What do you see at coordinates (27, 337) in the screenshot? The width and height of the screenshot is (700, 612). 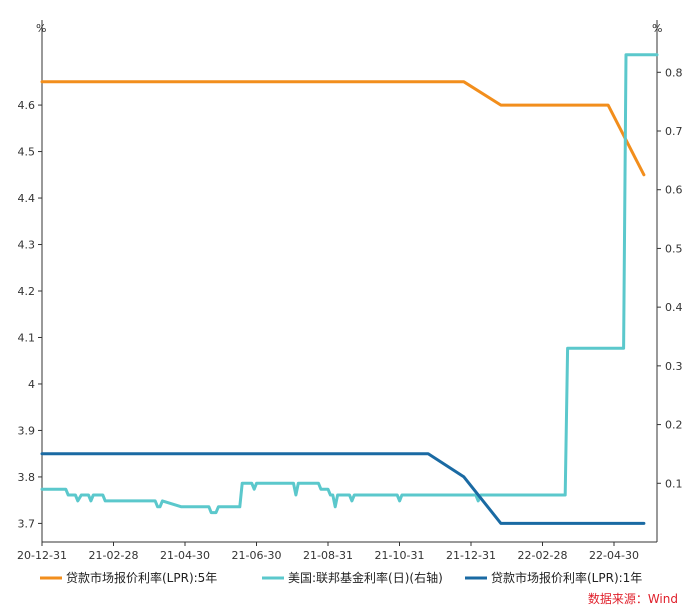 I see `left-tick-label: 4.1` at bounding box center [27, 337].